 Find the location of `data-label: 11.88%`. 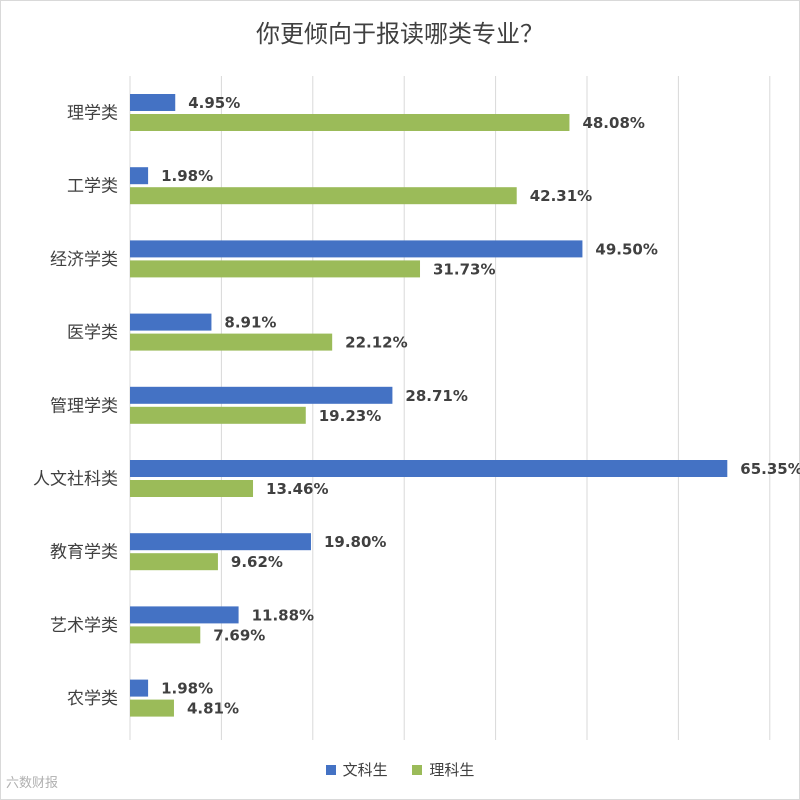

data-label: 11.88% is located at coordinates (283, 615).